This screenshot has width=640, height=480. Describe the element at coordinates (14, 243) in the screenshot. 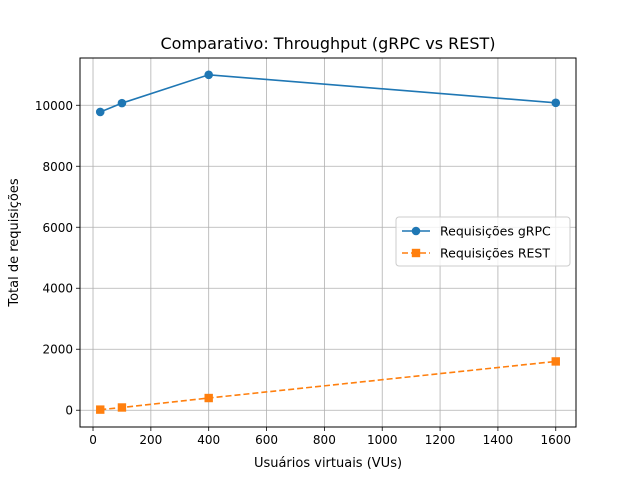

I see `y-axis-label: Total de requisições` at that location.